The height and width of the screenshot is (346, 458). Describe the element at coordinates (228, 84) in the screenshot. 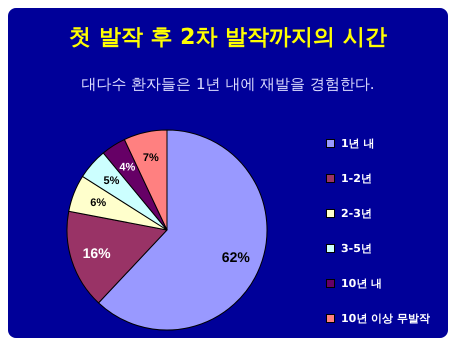

I see `chart-subtitle: 대다수 환자들은 1년 내에 재발을 경험한다.` at that location.